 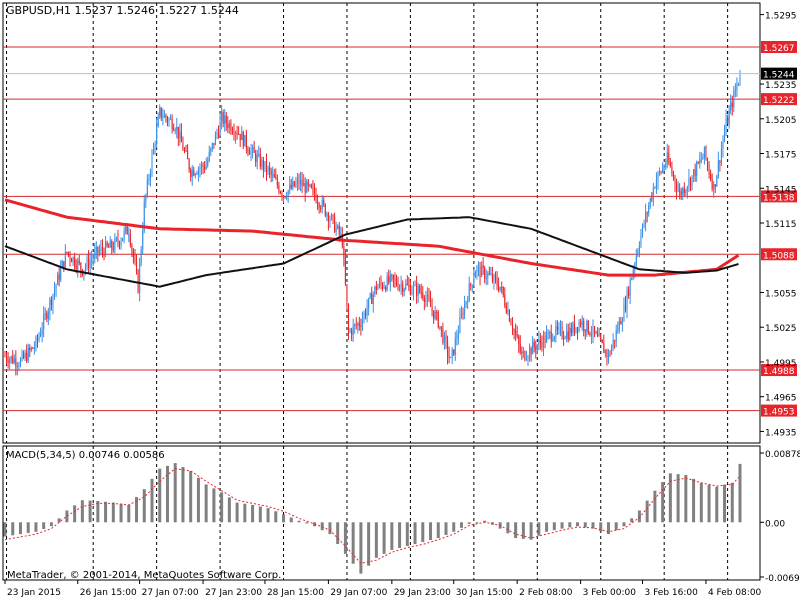 I want to click on macd-axis: 0.00878 0.00 -0.00693, so click(x=780, y=517).